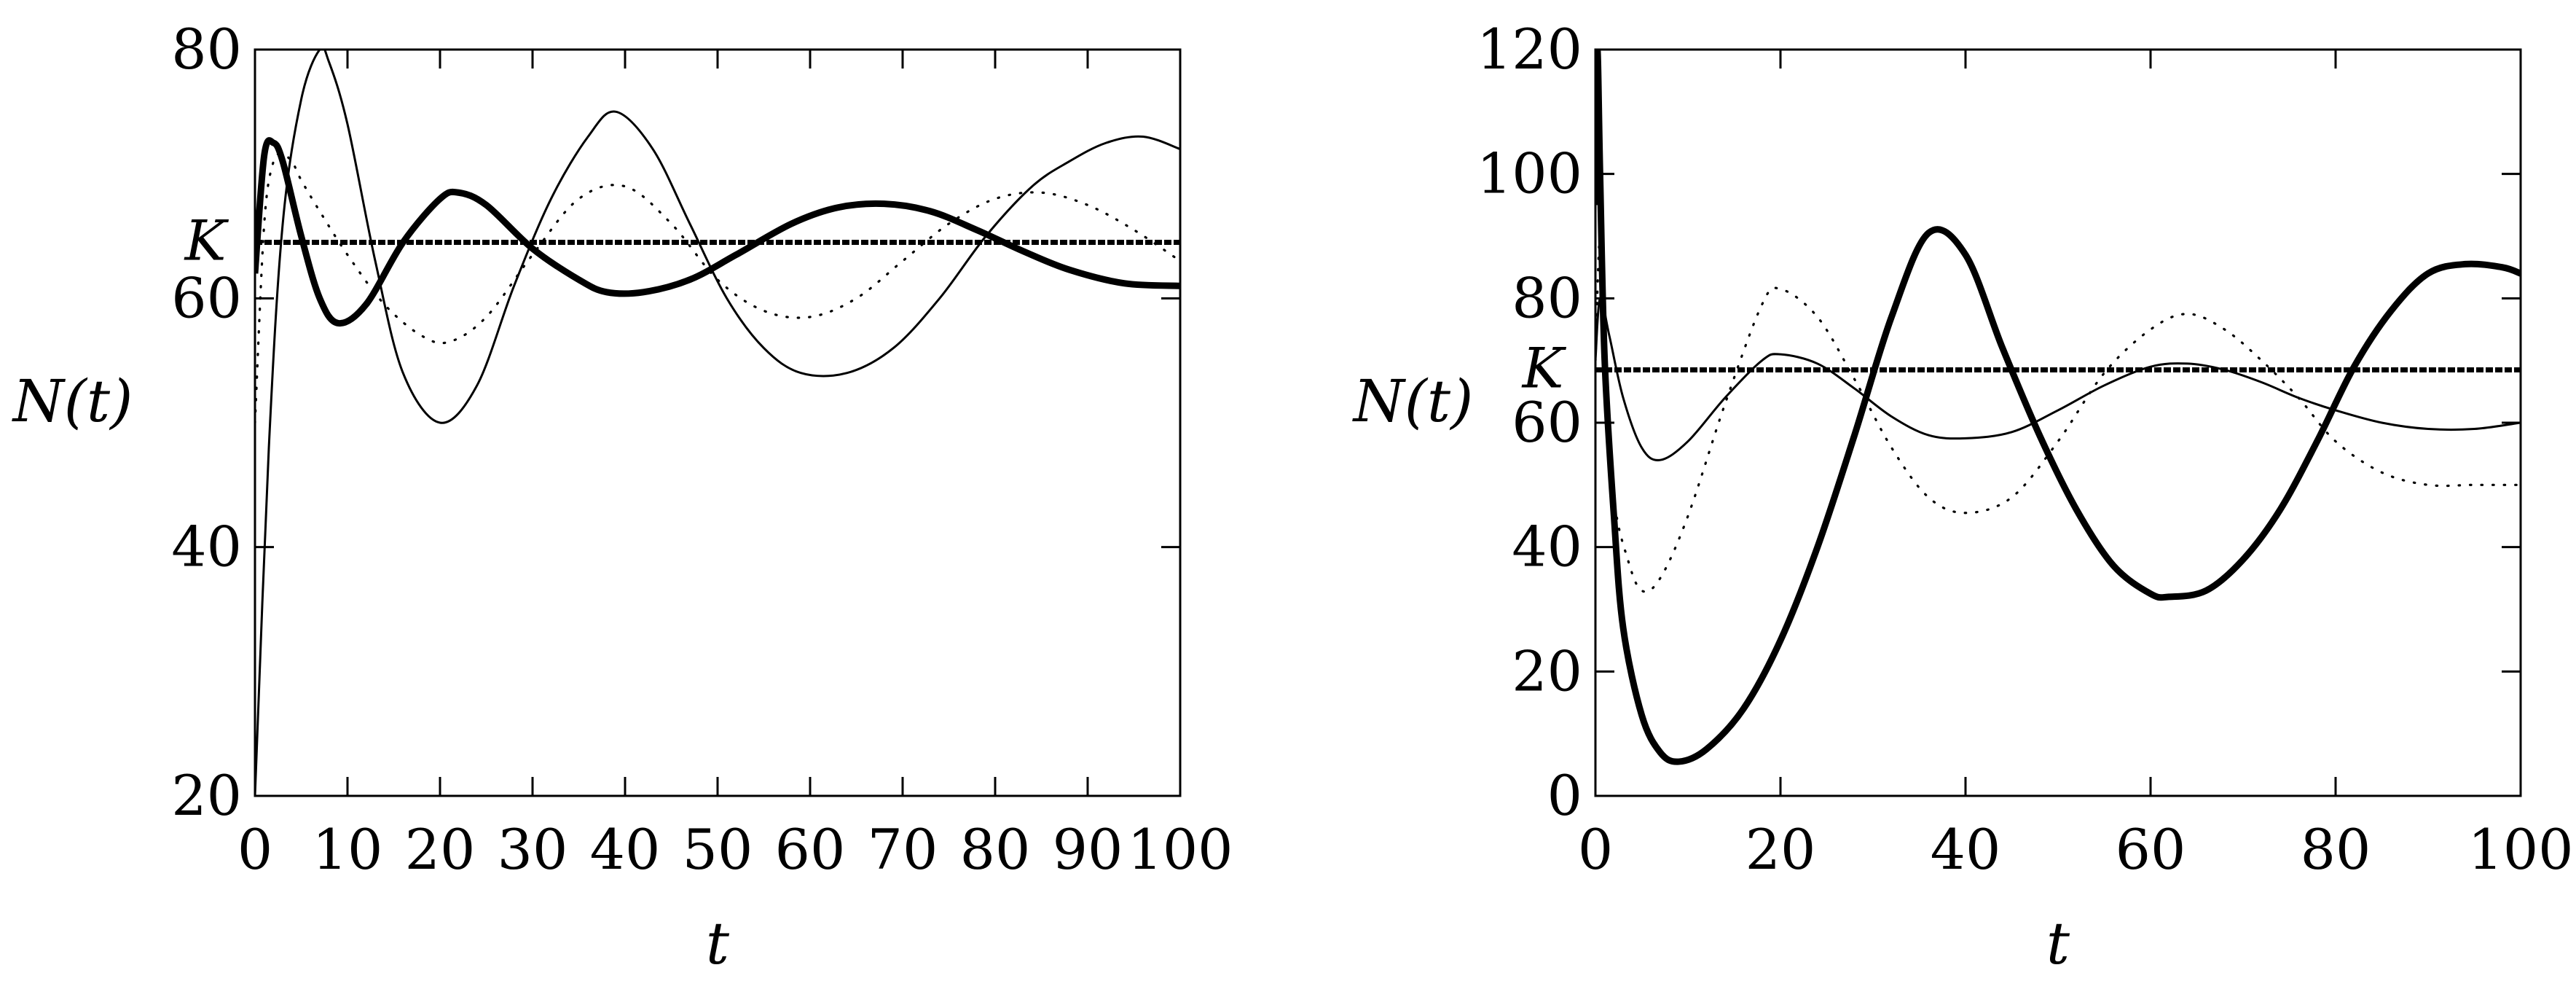 The width and height of the screenshot is (2576, 981). What do you see at coordinates (903, 849) in the screenshot?
I see `x-tick-label: 70` at bounding box center [903, 849].